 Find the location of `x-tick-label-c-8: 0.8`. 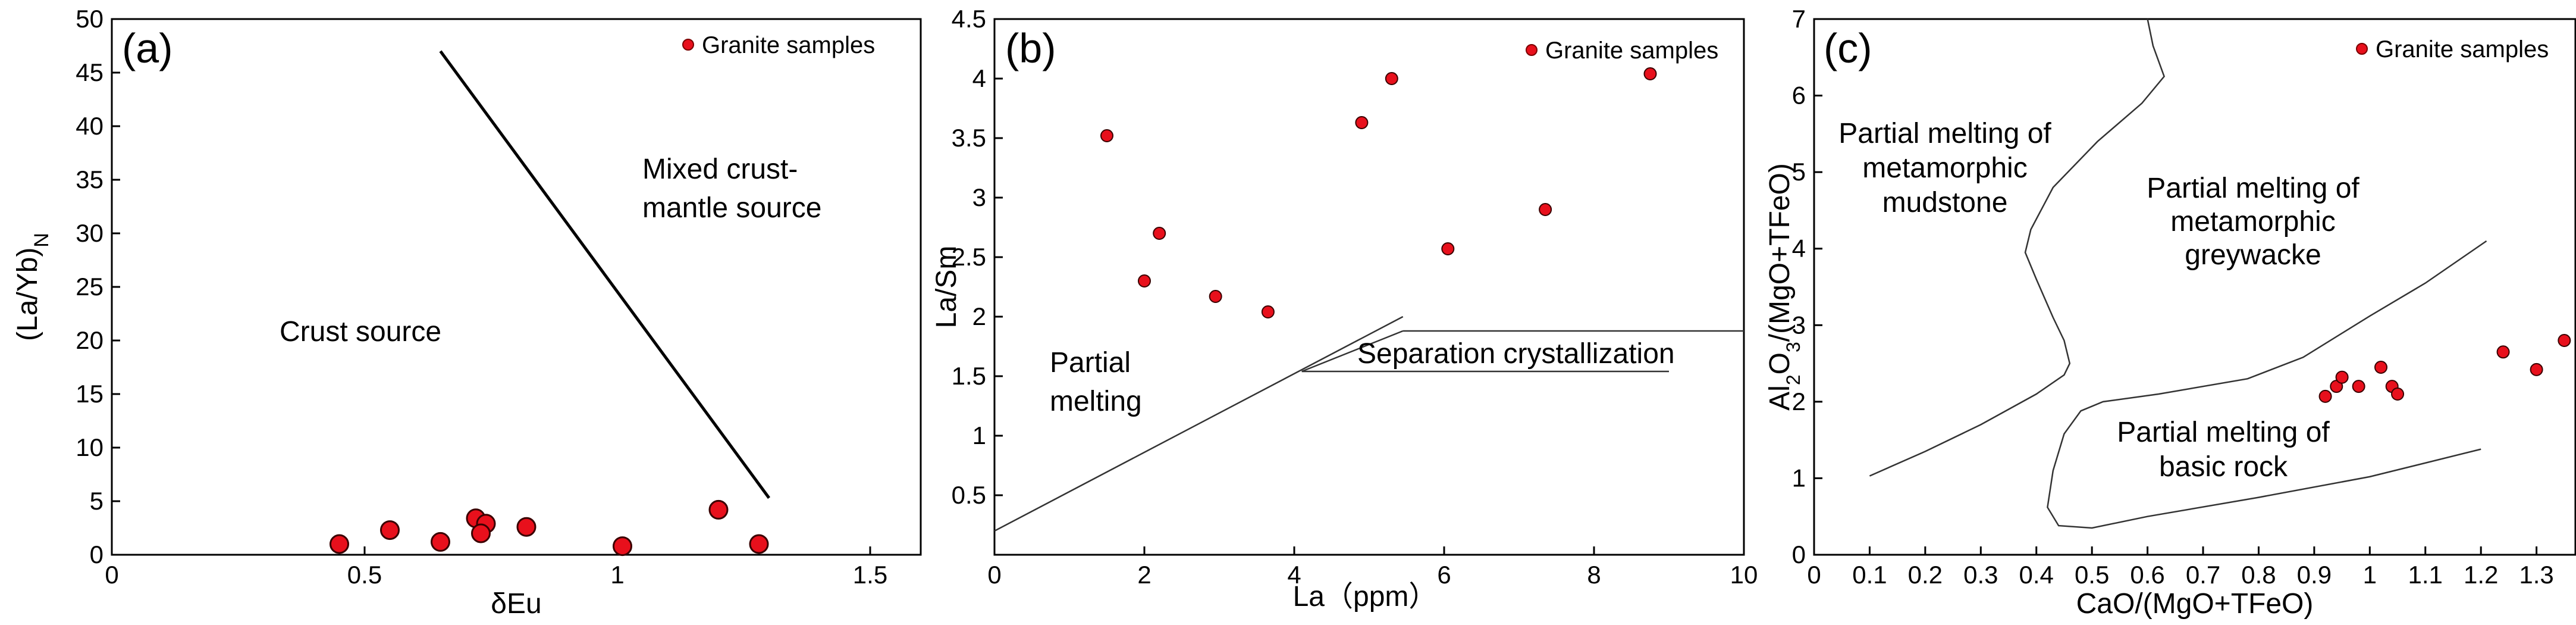

x-tick-label-c-8: 0.8 is located at coordinates (2258, 575).